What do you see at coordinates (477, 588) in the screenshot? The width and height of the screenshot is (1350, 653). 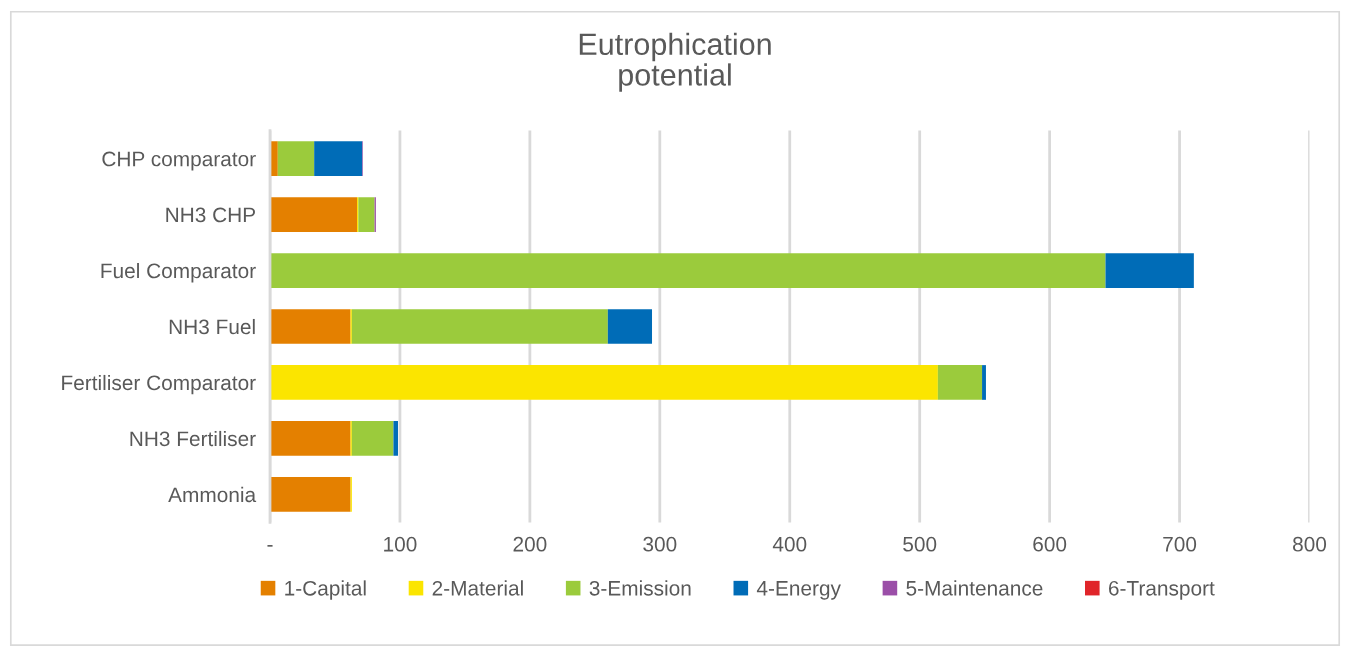 I see `legend-label: 2-Material` at bounding box center [477, 588].